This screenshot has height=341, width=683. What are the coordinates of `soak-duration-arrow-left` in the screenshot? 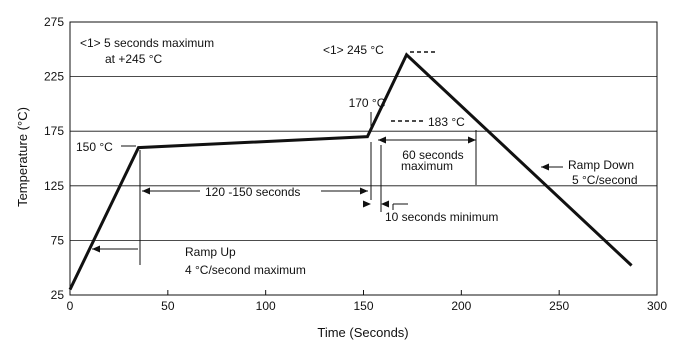 It's located at (146, 191).